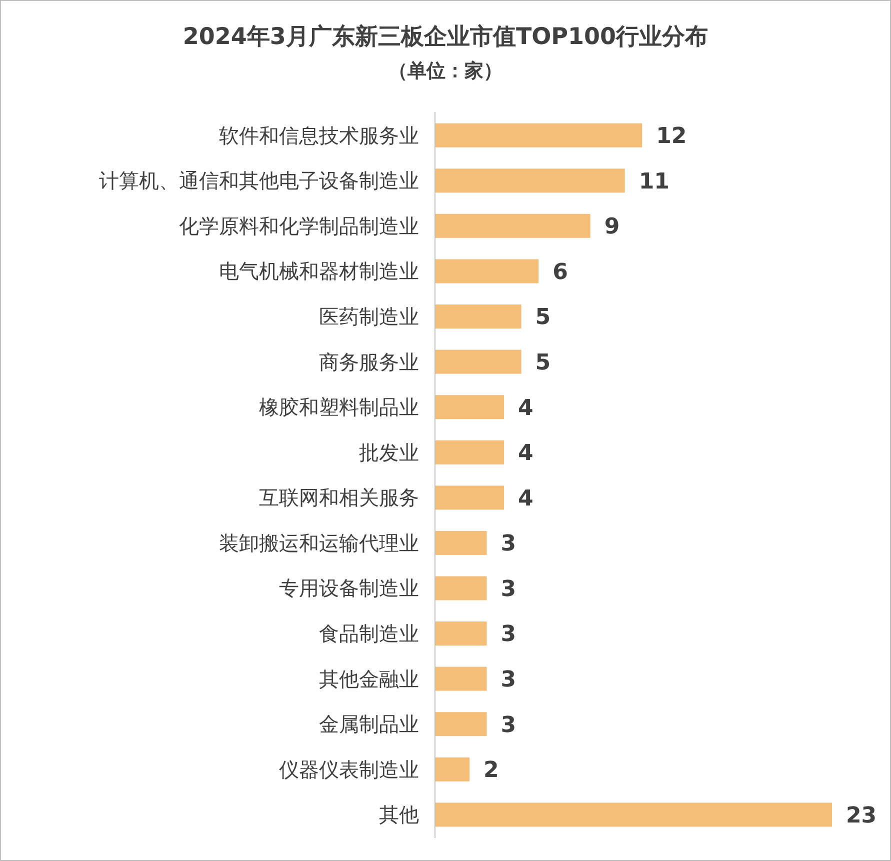 This screenshot has width=891, height=861. Describe the element at coordinates (319, 542) in the screenshot. I see `y-tick-label: 装卸搬运和运输代理业` at that location.